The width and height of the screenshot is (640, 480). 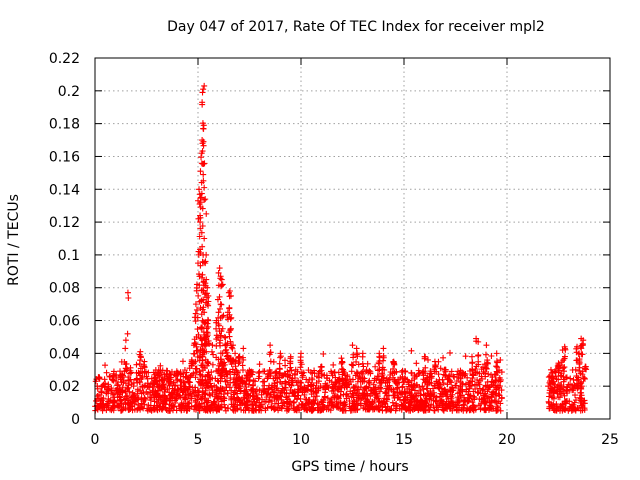 What do you see at coordinates (64, 190) in the screenshot?
I see `y-tick-label: 0.14` at bounding box center [64, 190].